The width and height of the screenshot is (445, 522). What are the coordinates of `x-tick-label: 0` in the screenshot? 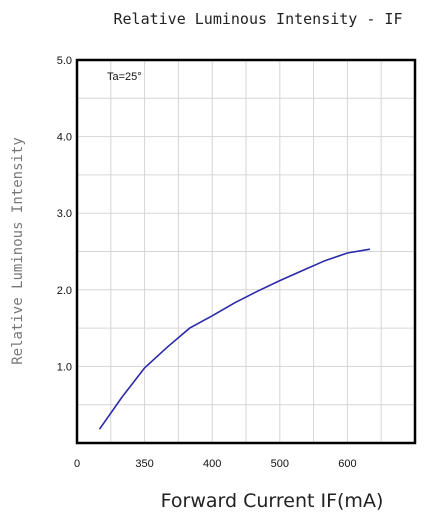 It's located at (77, 464).